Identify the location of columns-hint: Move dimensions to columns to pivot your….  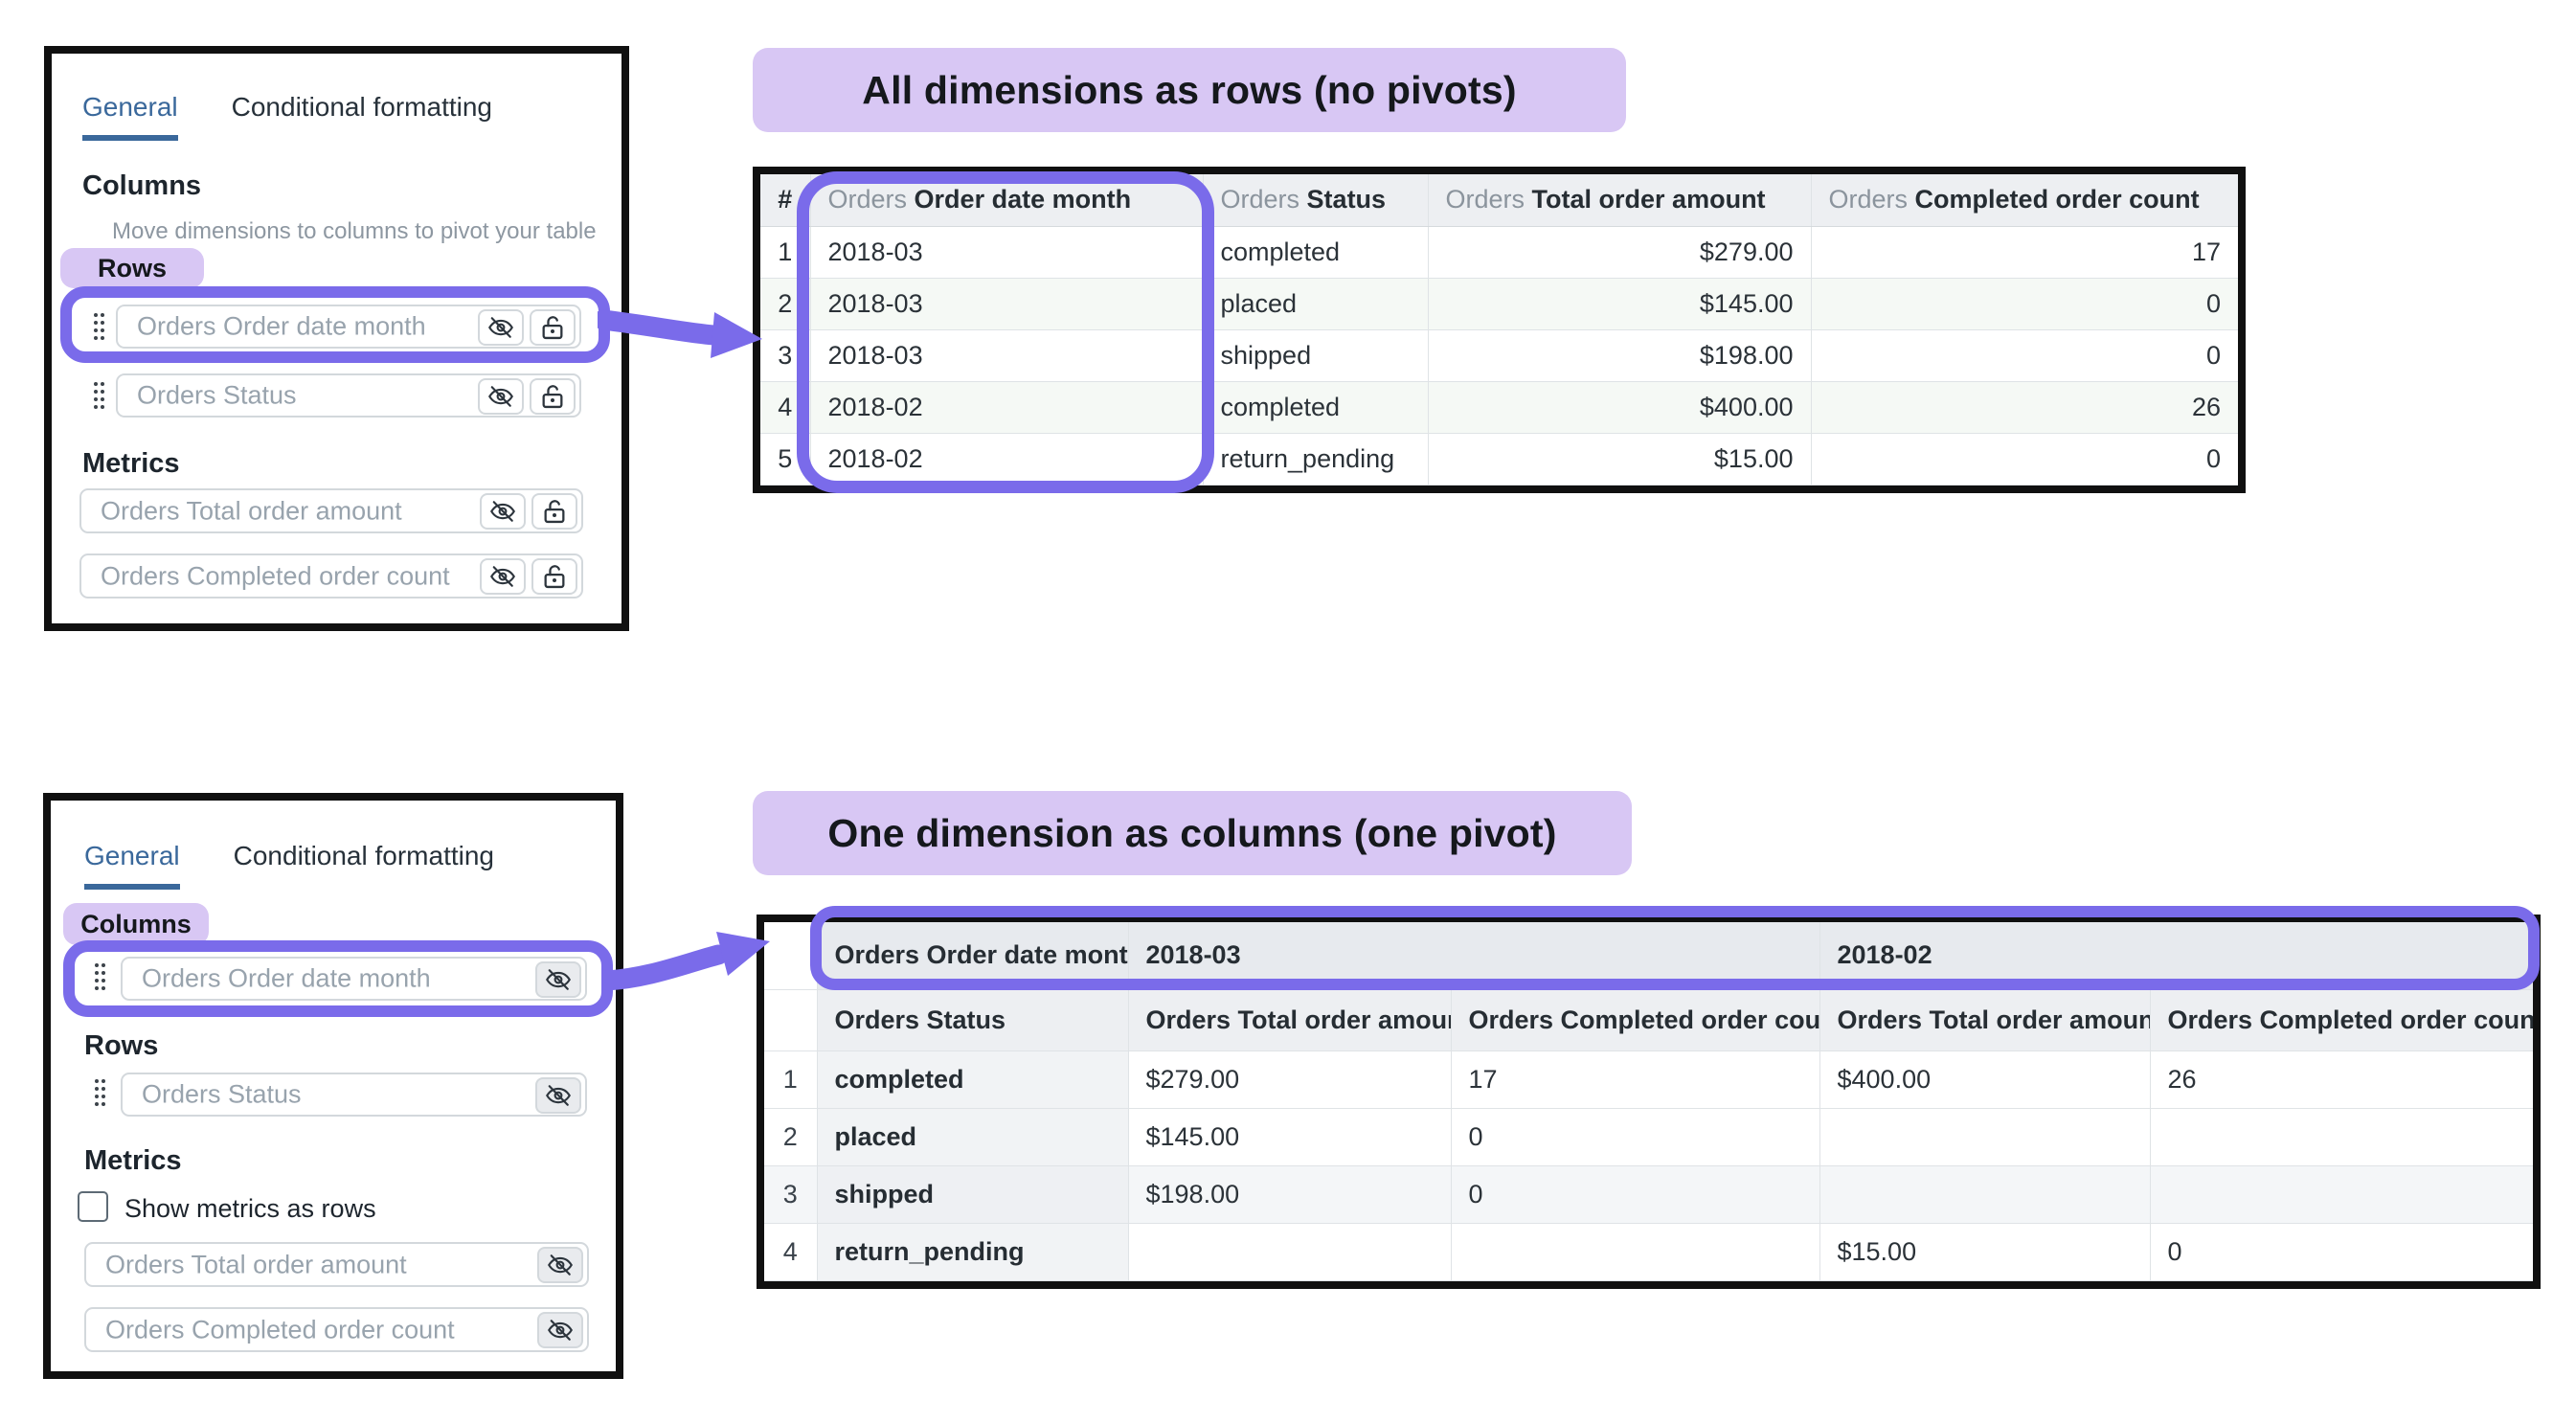
(354, 231).